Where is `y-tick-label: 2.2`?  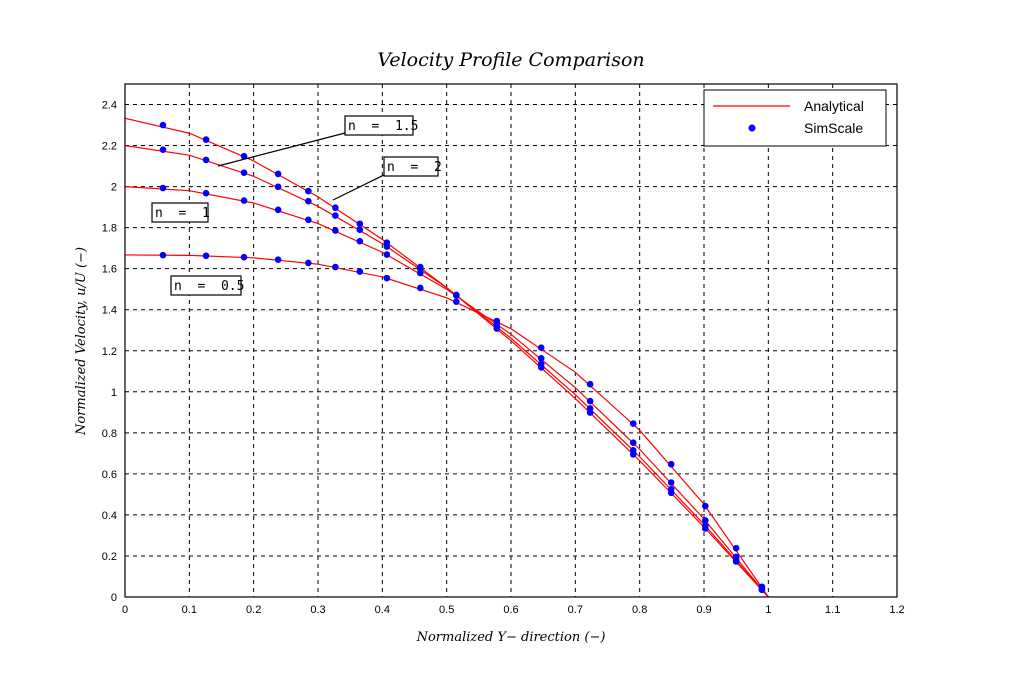
y-tick-label: 2.2 is located at coordinates (109, 147).